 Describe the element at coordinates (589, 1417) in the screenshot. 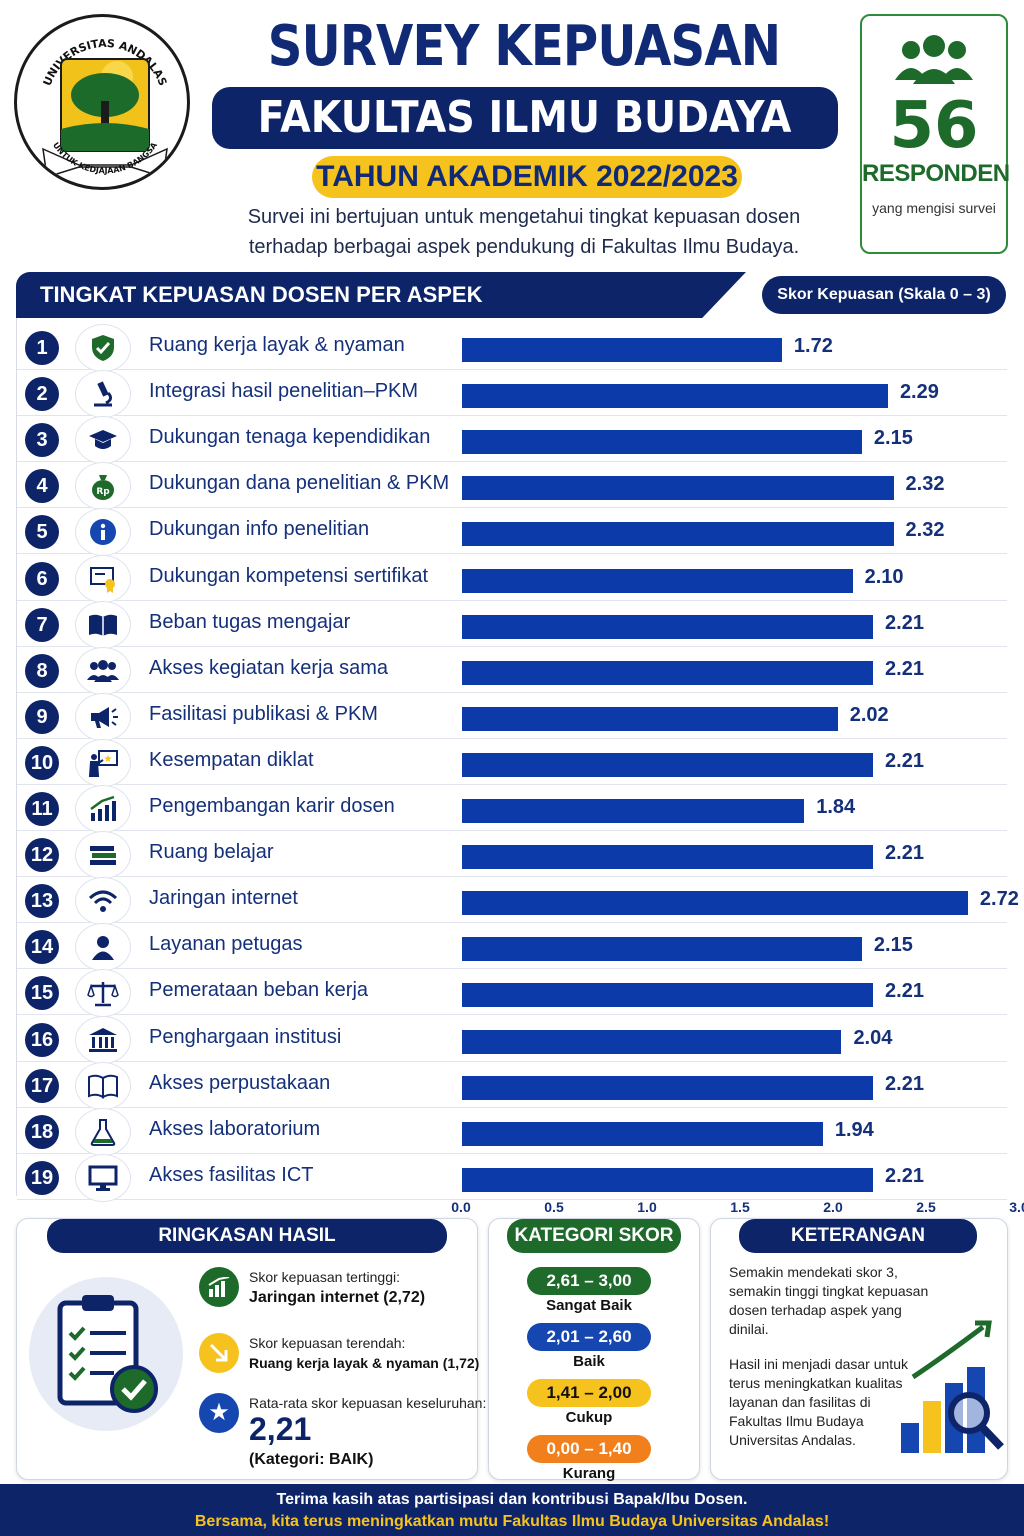

I see `category-name: Cukup` at that location.